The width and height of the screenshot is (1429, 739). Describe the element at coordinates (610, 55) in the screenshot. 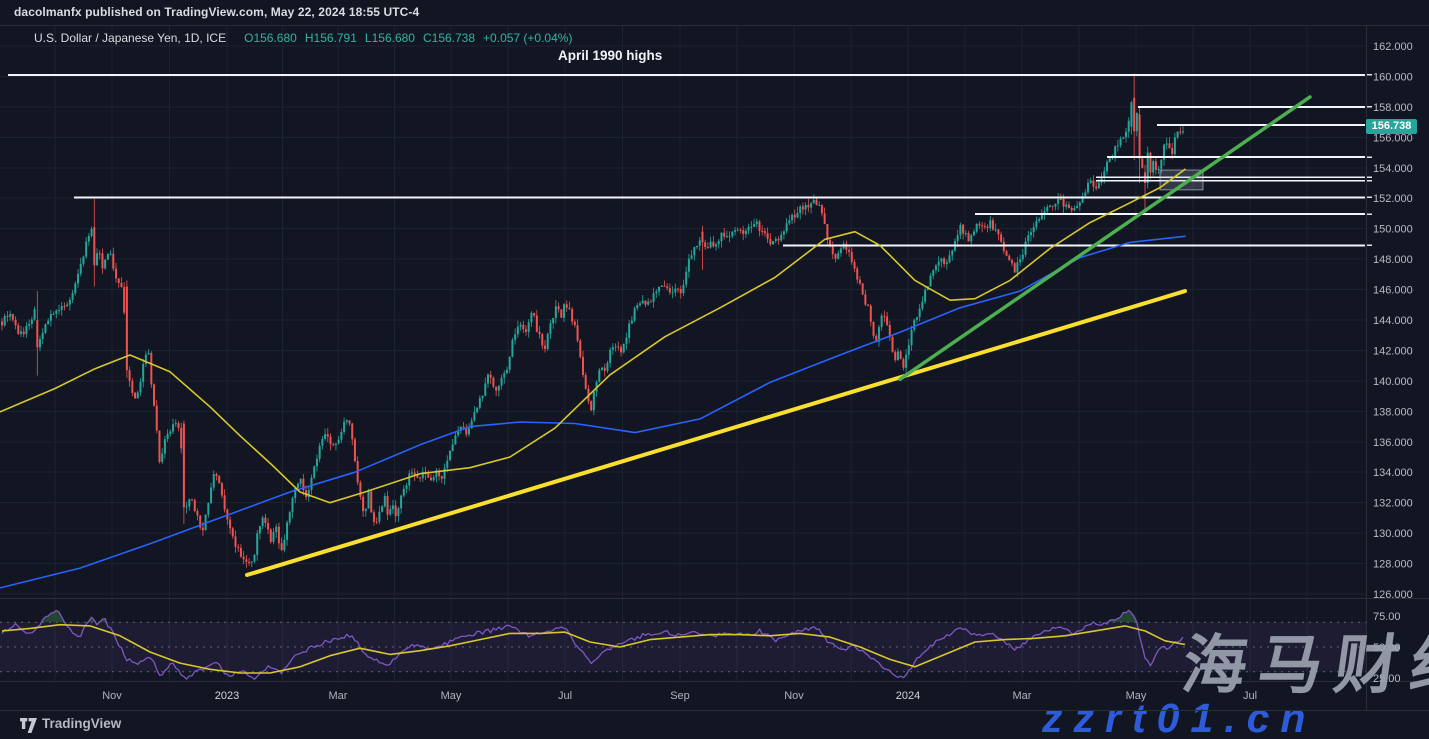

I see `annotation-april-1990-highs: April 1990 highs` at that location.